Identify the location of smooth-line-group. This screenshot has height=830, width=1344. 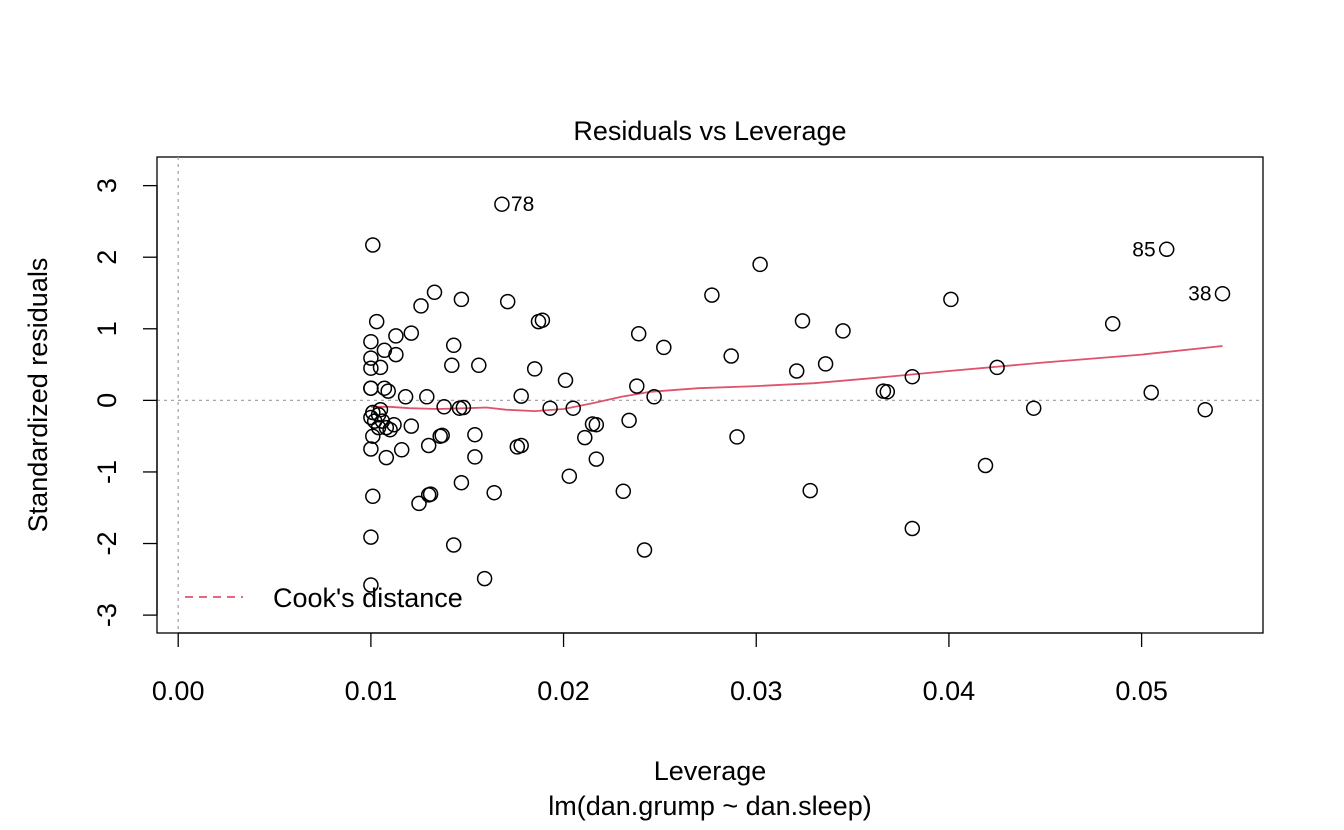
(796, 379).